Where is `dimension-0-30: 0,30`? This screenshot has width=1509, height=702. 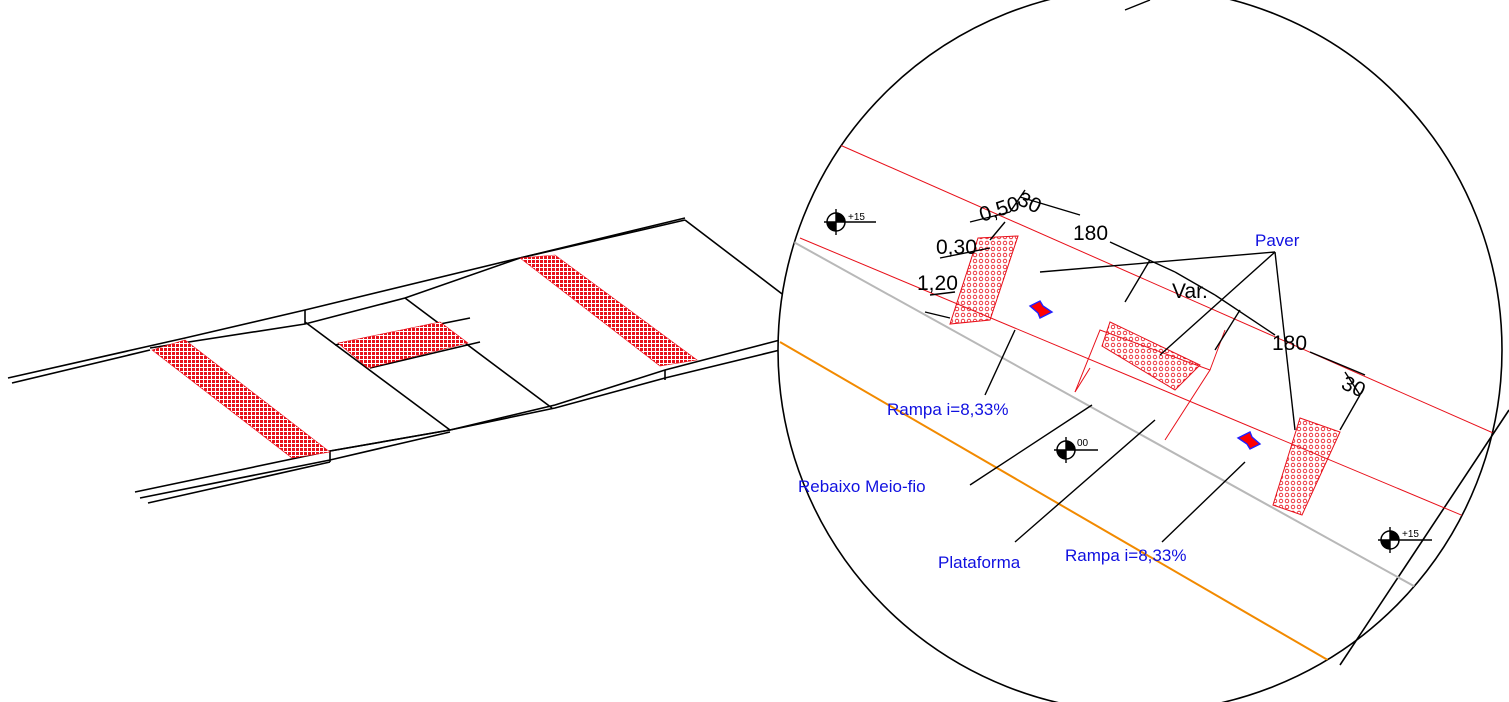
dimension-0-30: 0,30 is located at coordinates (956, 247).